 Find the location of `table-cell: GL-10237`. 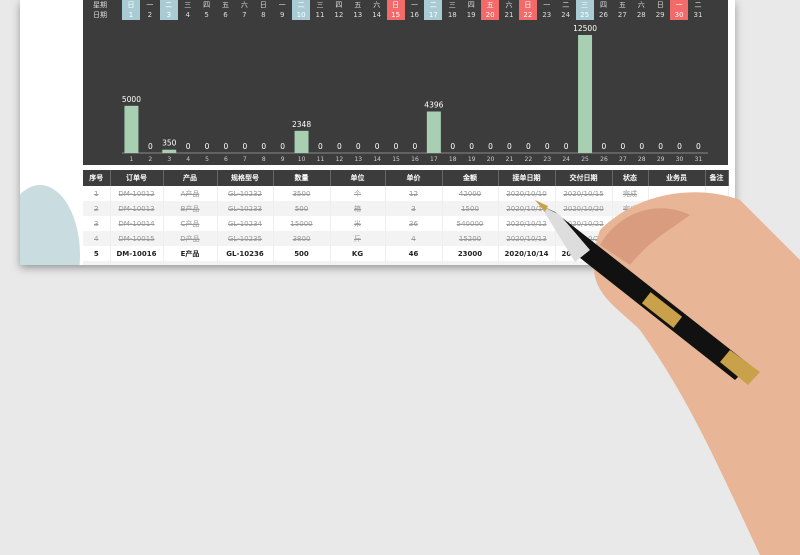

table-cell: GL-10237 is located at coordinates (245, 263).